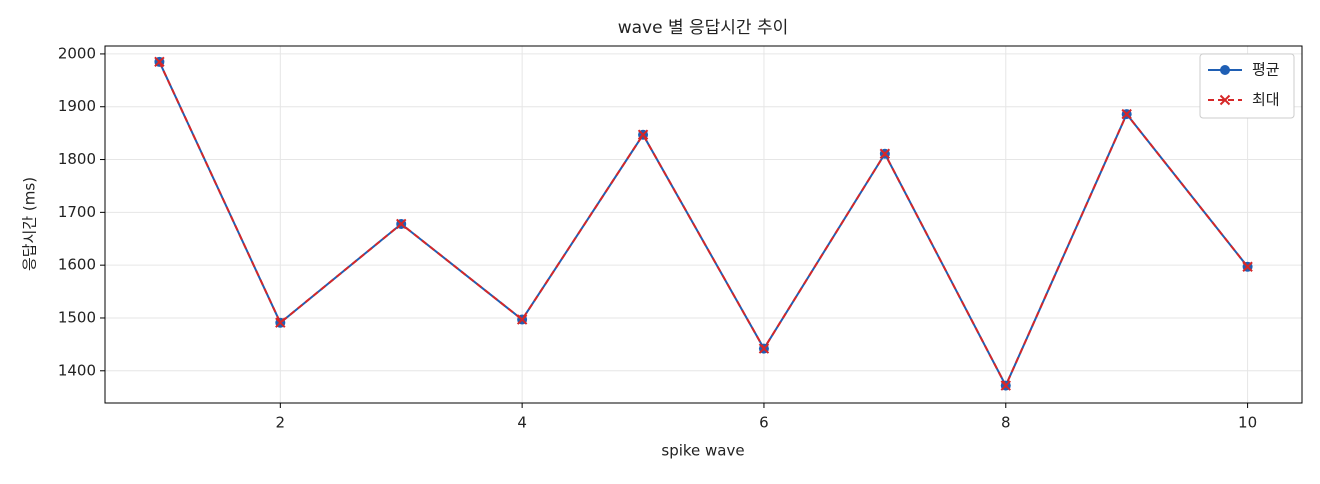 This screenshot has width=1320, height=484. What do you see at coordinates (77, 159) in the screenshot?
I see `y-tick-label: 1800` at bounding box center [77, 159].